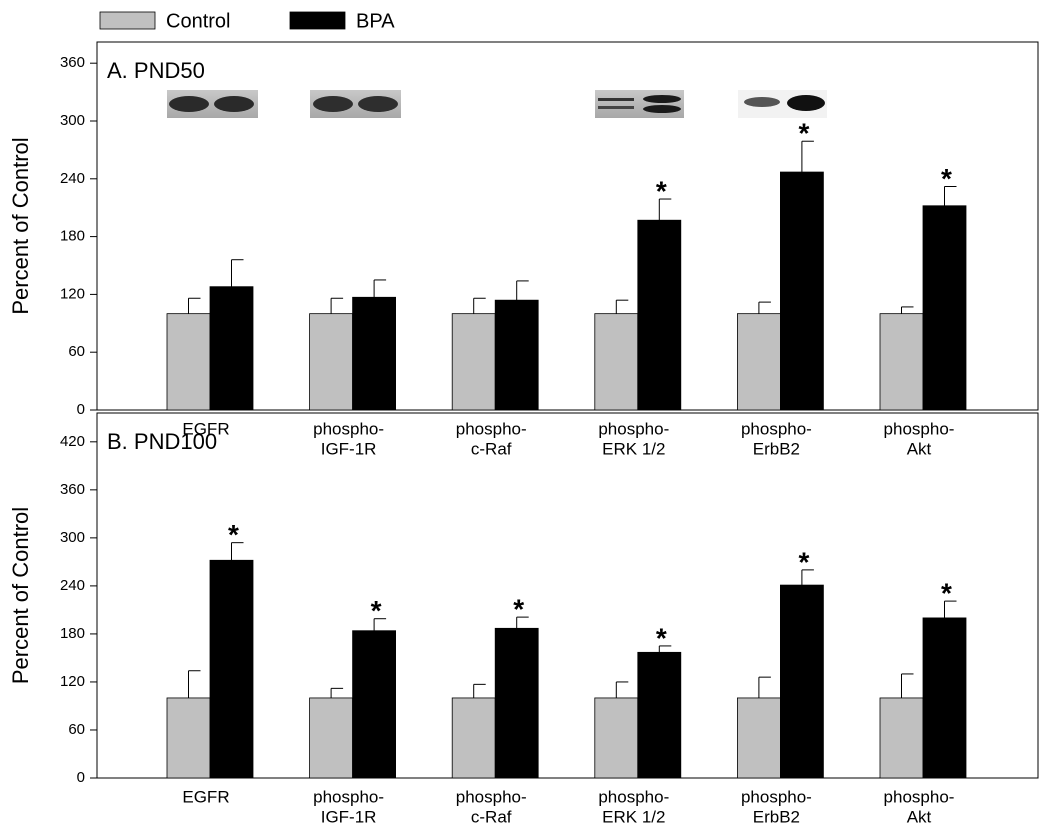 Image resolution: width=1050 pixels, height=830 pixels. I want to click on blot-image, so click(639, 104).